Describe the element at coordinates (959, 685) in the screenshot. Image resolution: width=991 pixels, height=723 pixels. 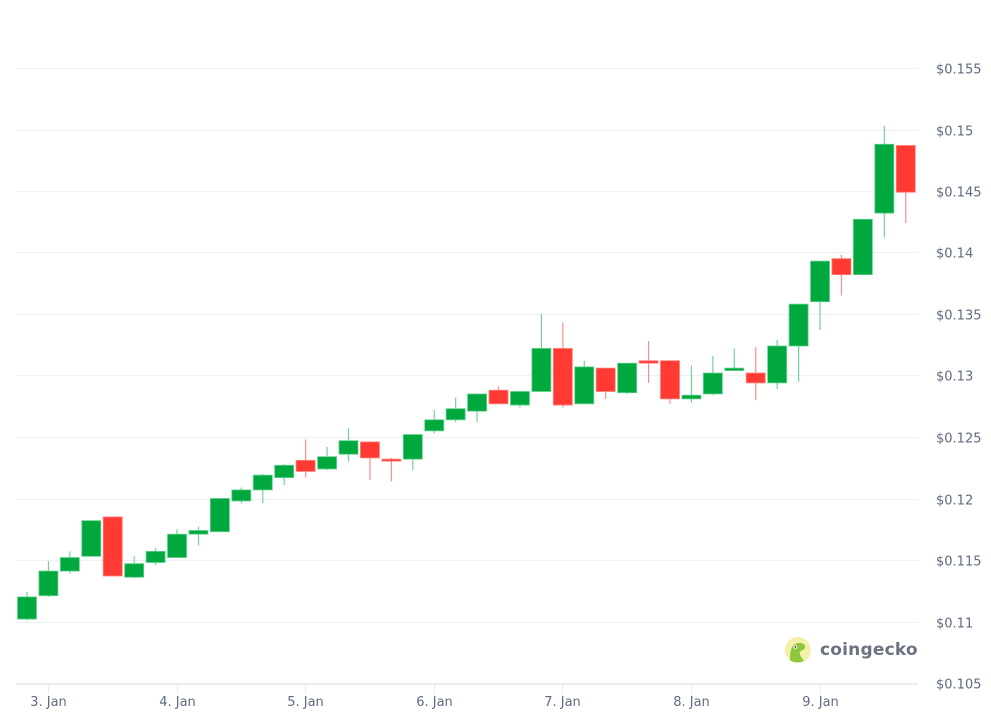
I see `y-tick-label: $0.105` at that location.